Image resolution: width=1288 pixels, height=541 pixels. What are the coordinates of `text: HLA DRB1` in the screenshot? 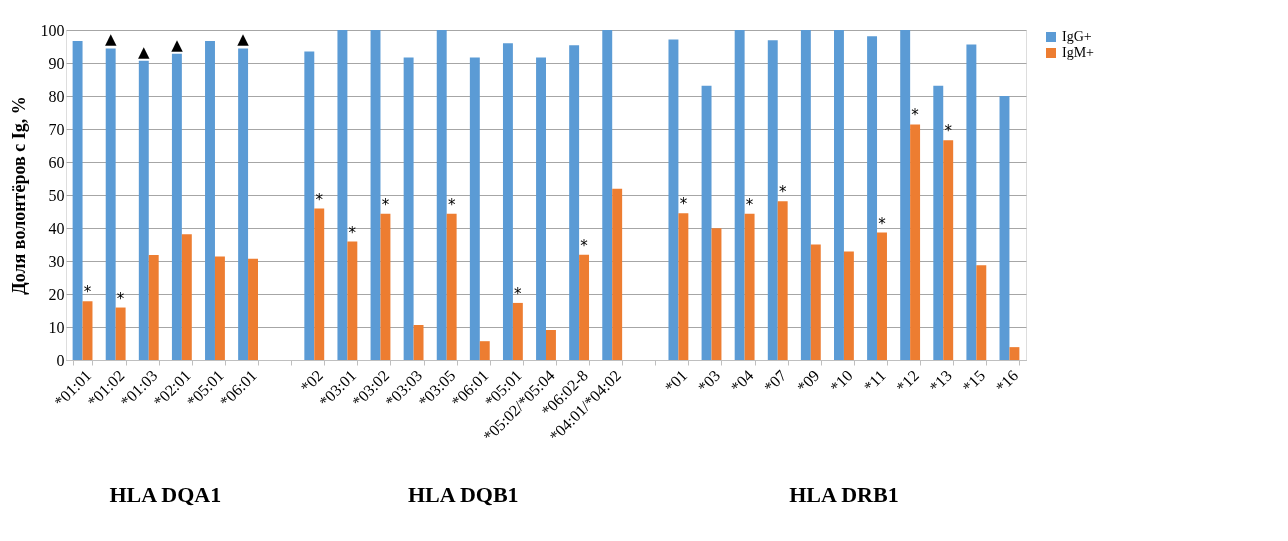 It's located at (844, 494).